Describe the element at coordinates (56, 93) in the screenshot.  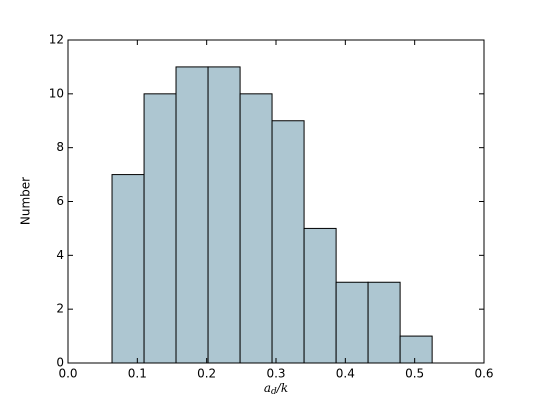
I see `y-tick-label: 10` at that location.